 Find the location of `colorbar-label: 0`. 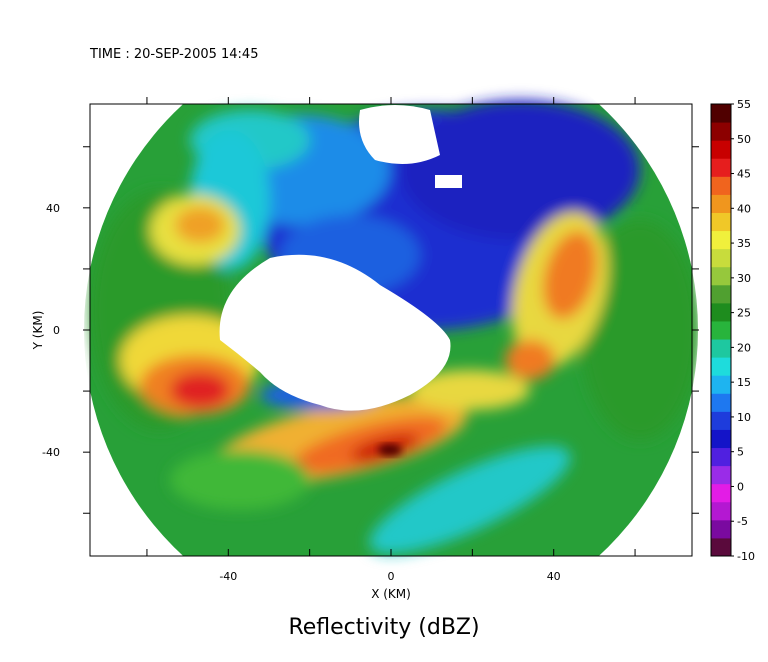

colorbar-label: 0 is located at coordinates (740, 486).